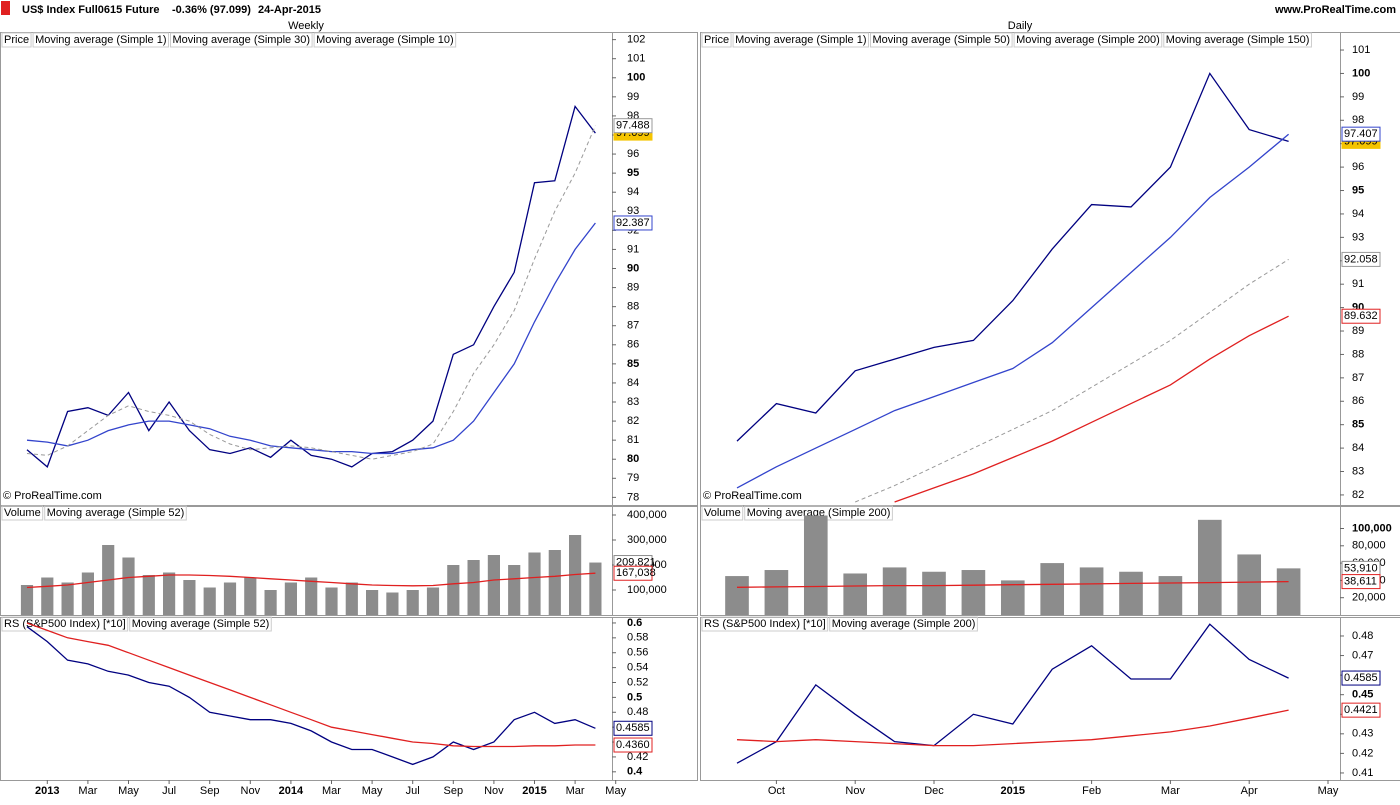  I want to click on y-tick-label: 89, so click(1358, 331).